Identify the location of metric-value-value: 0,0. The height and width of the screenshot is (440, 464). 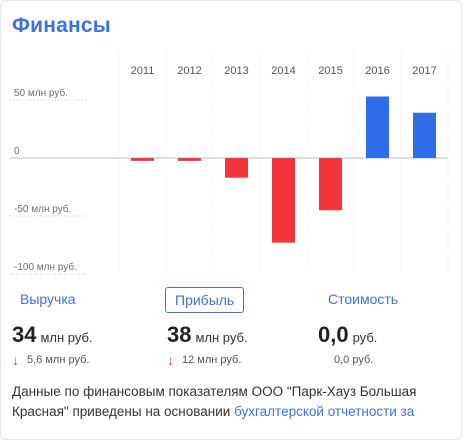
(333, 334).